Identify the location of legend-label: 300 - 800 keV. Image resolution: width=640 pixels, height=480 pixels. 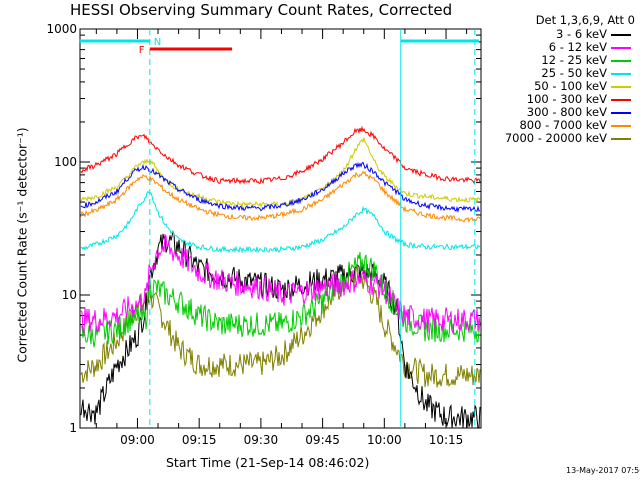
(566, 112).